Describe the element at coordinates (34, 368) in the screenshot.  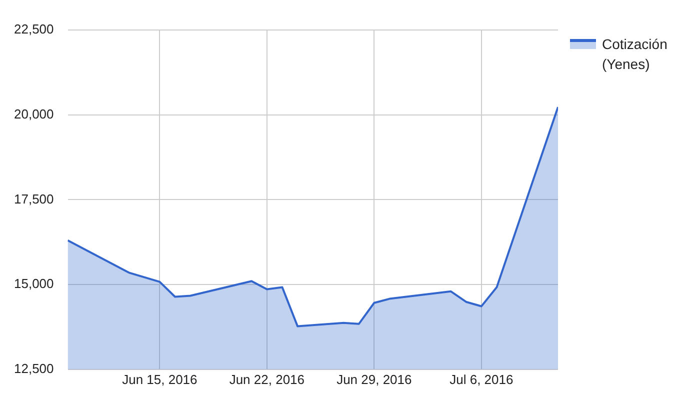
I see `y-tick-label: 12,500` at that location.